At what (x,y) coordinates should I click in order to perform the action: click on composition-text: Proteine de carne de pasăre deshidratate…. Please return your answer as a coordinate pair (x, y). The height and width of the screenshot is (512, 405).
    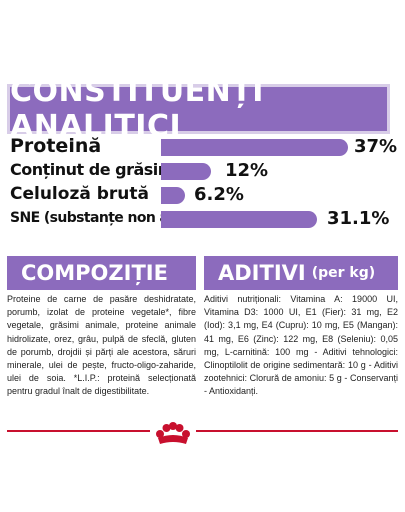
    Looking at the image, I should click on (101, 345).